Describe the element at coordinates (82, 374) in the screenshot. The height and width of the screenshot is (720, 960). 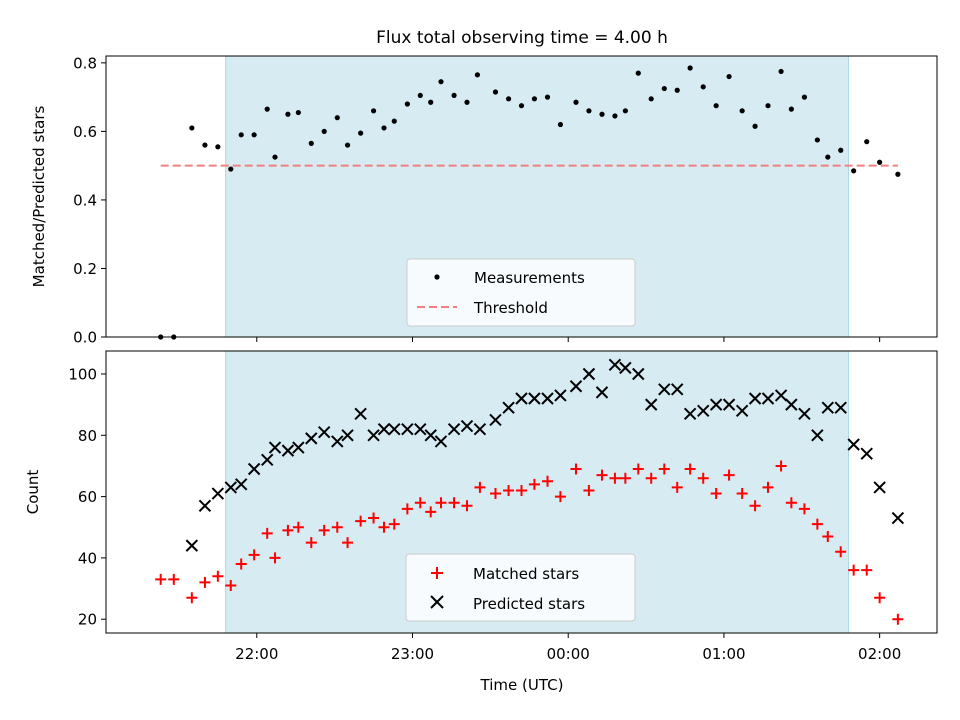
I see `y-tick-label: 100` at that location.